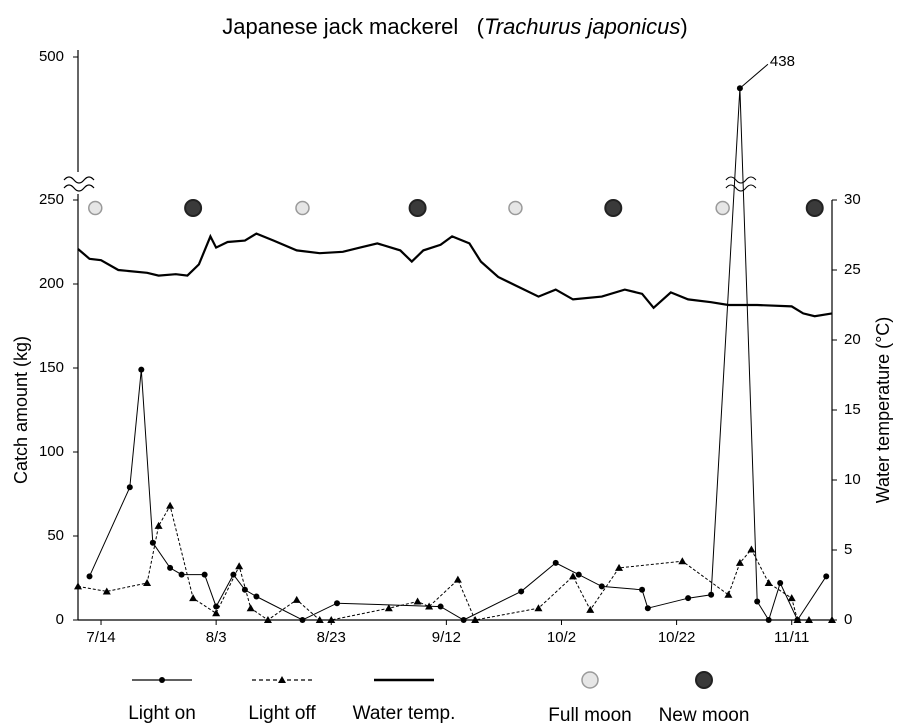 Image resolution: width=903 pixels, height=728 pixels. Describe the element at coordinates (754, 76) in the screenshot. I see `leader-line` at that location.